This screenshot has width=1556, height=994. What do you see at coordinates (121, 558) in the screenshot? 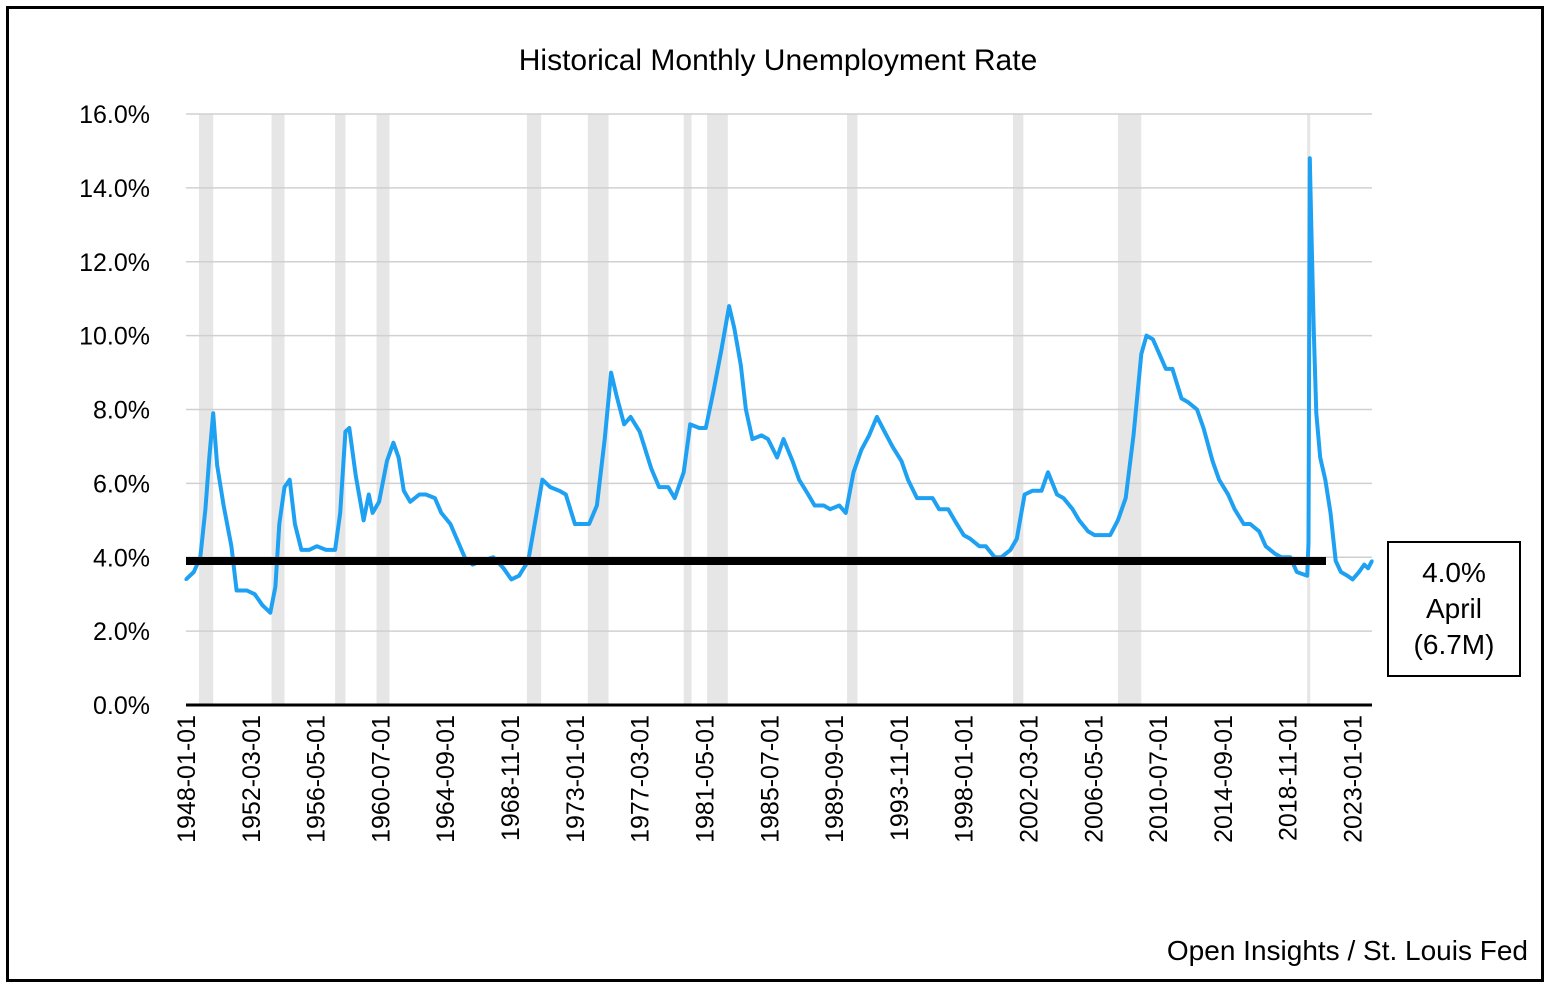
I see `y-tick-label: 4.0%` at bounding box center [121, 558].